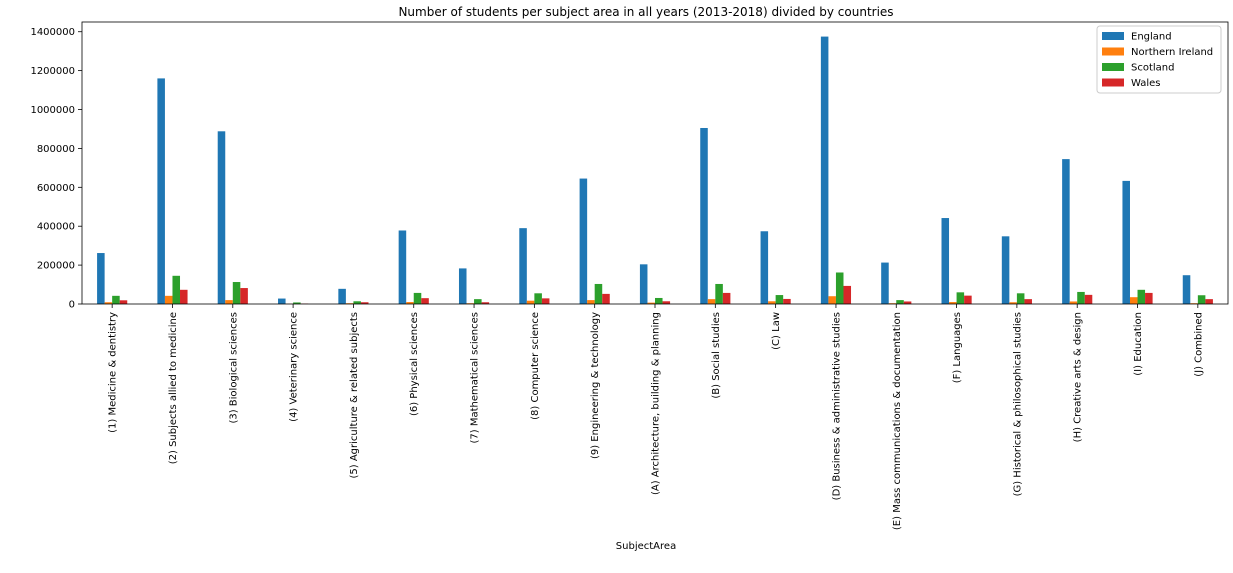  Describe the element at coordinates (656, 403) in the screenshot. I see `x-tick-label: (A) Architecture, building & planning` at that location.